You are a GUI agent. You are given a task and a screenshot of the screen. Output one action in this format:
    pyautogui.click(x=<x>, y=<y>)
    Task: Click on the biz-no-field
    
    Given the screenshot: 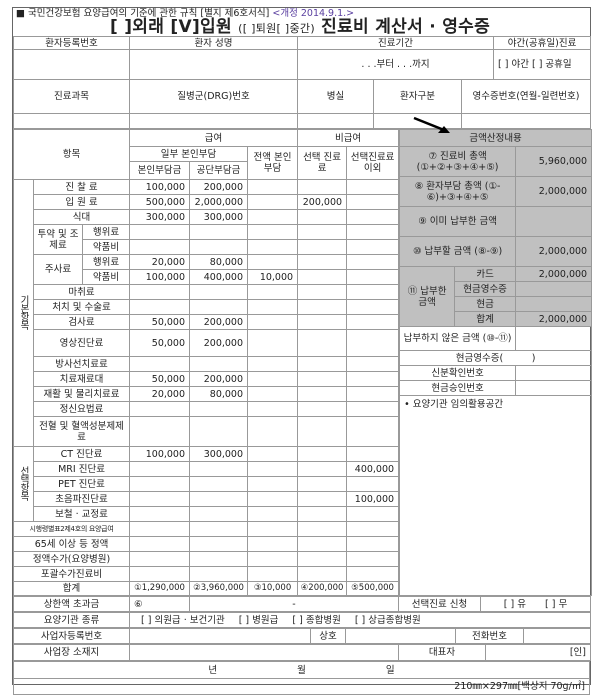 What is the action you would take?
    pyautogui.click(x=220, y=636)
    